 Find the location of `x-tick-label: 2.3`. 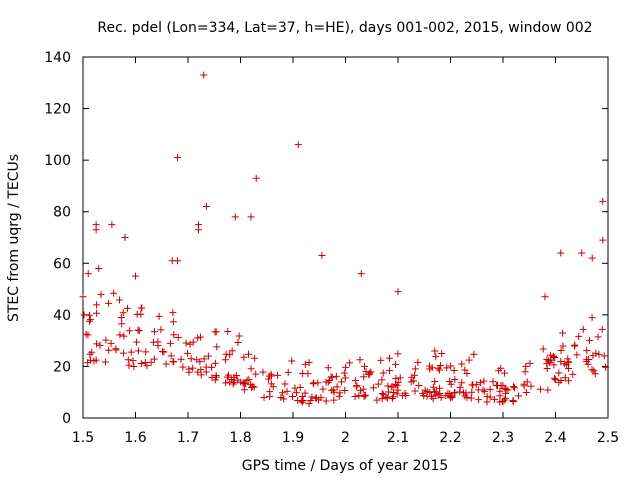

x-tick-label: 2.3 is located at coordinates (503, 438).